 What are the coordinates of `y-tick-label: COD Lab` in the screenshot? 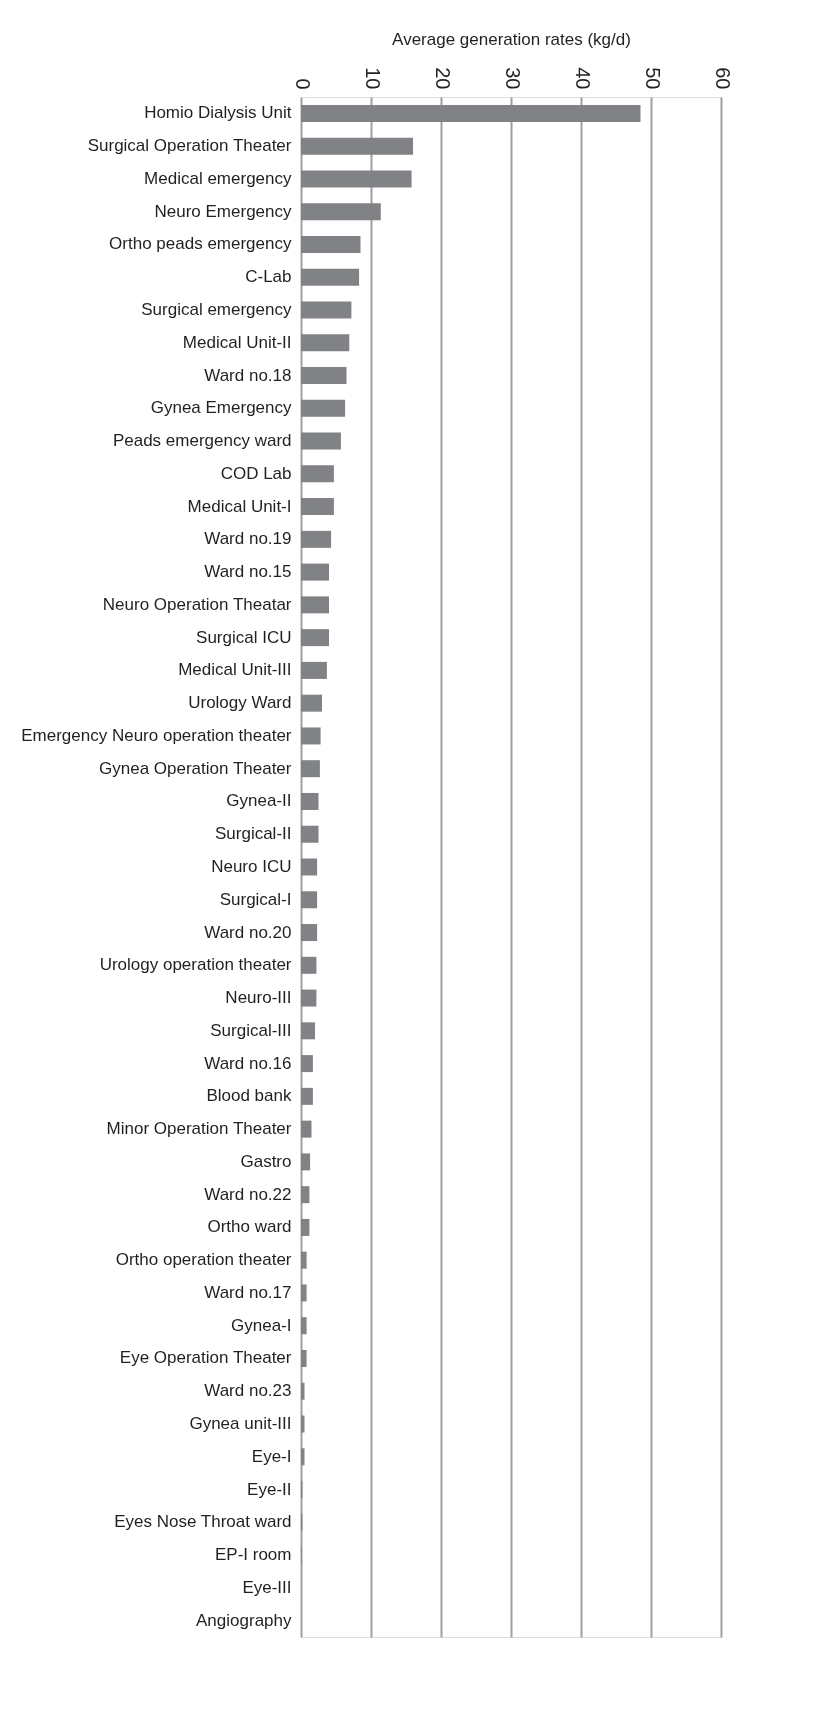 It's located at (256, 473).